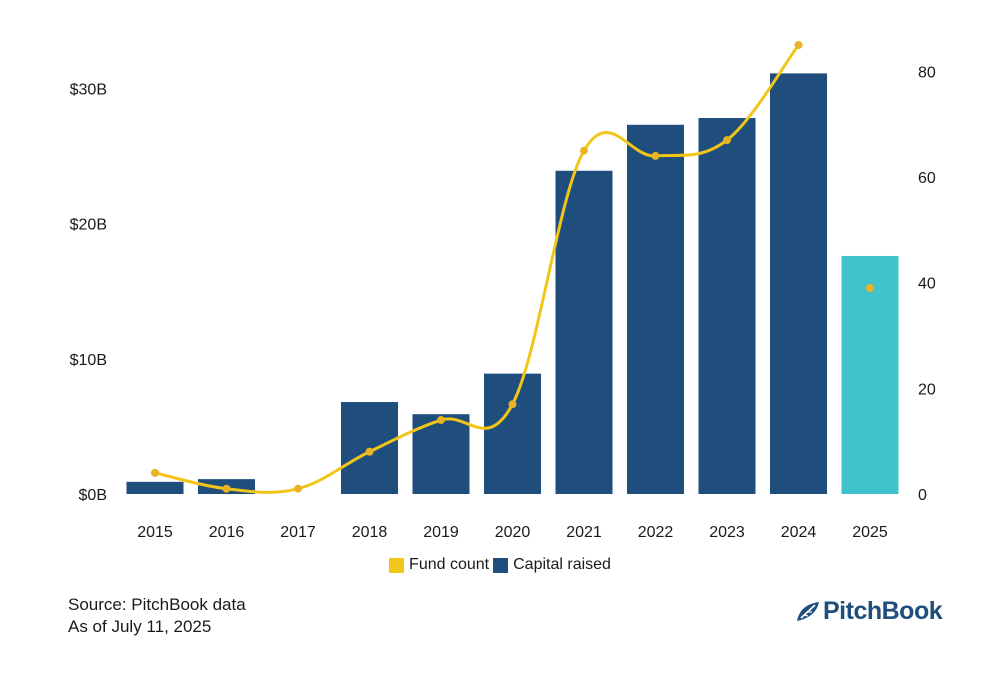 The height and width of the screenshot is (674, 1000). Describe the element at coordinates (449, 564) in the screenshot. I see `legend-label-fund-count: Fund count` at that location.